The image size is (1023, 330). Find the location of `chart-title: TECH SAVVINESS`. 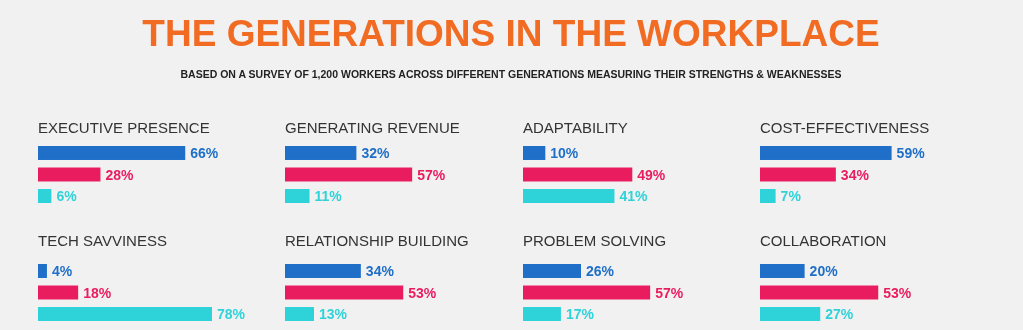

chart-title: TECH SAVVINESS is located at coordinates (102, 240).